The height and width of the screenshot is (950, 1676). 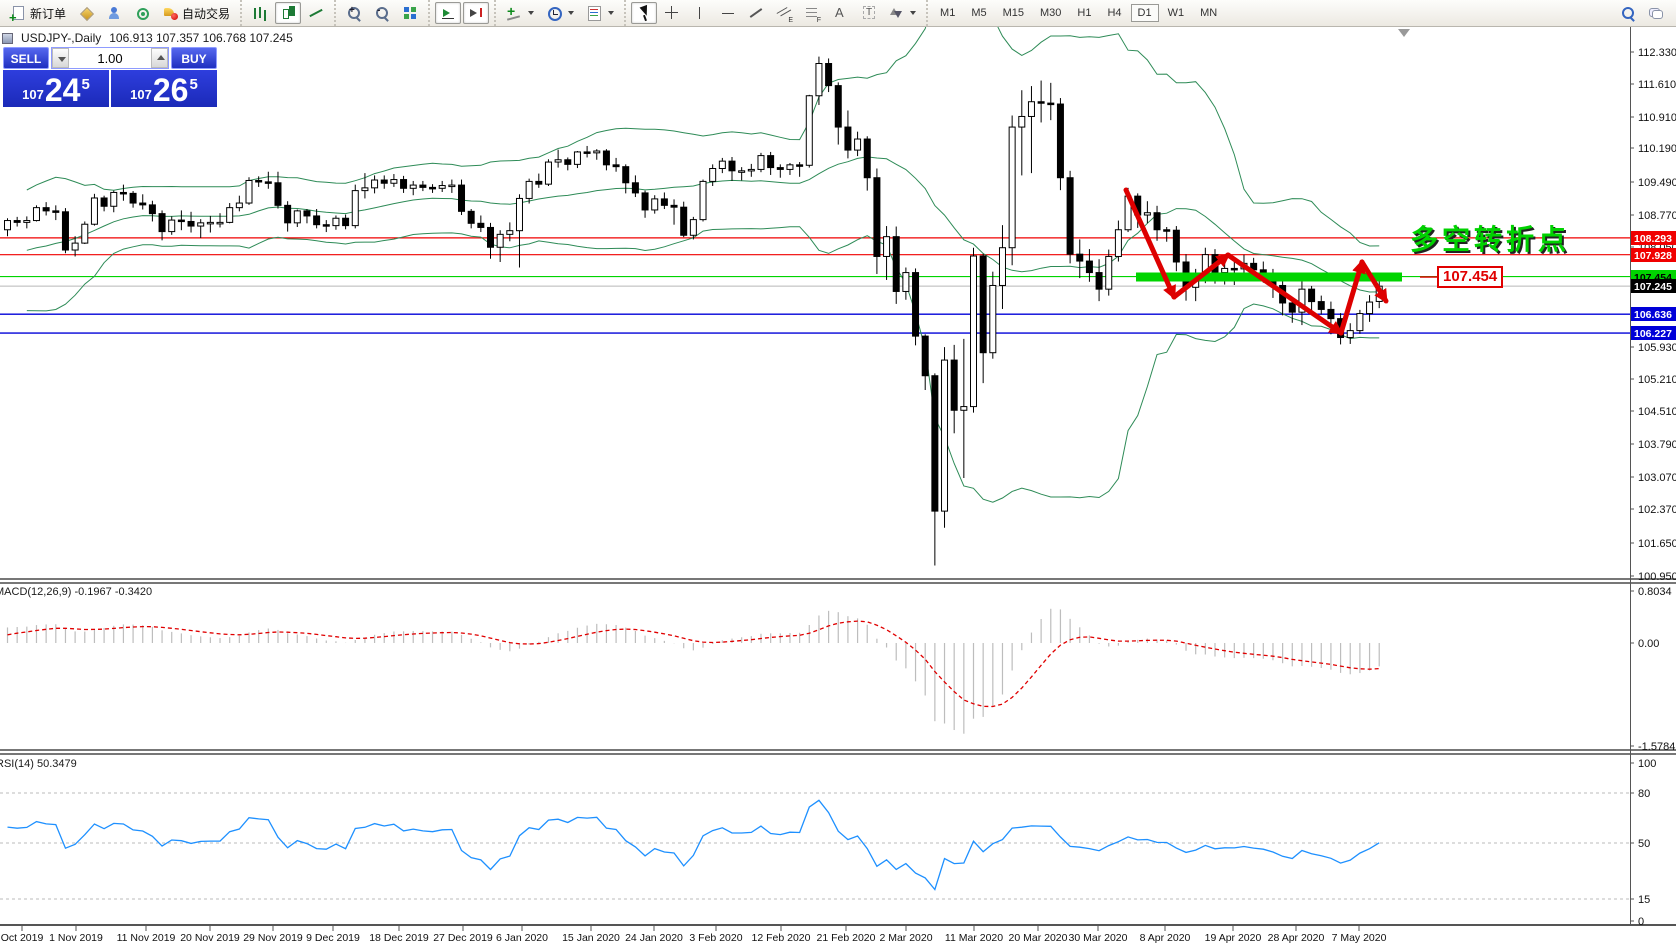 What do you see at coordinates (1657, 510) in the screenshot?
I see `svg-text: 102.370` at bounding box center [1657, 510].